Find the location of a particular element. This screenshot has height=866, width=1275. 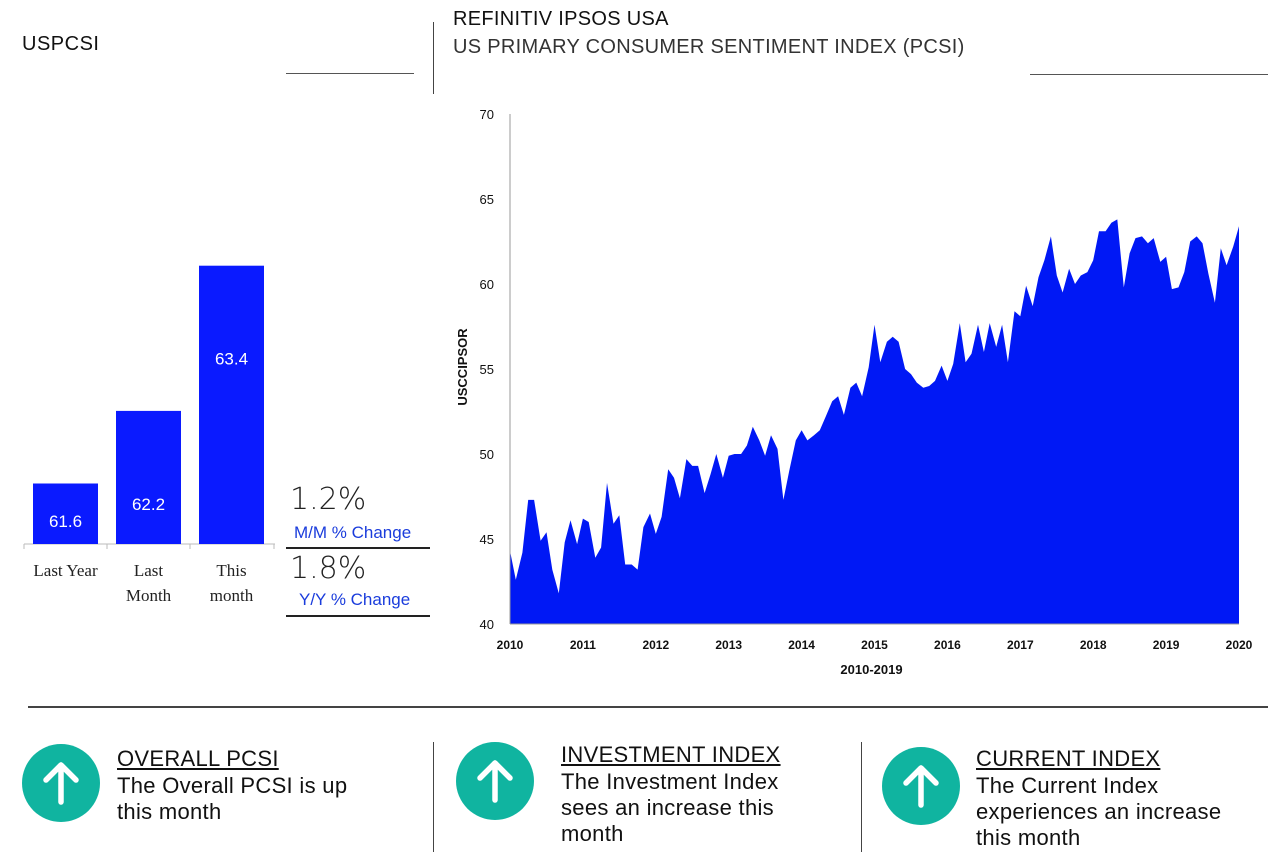

comparison-bar-chart: 61.6 Last Year 62.2 Last Month 63.4 This month is located at coordinates (149, 435).